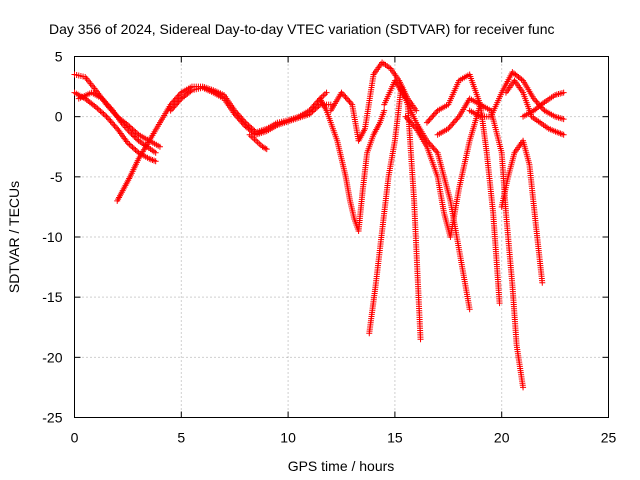 The width and height of the screenshot is (640, 480). Describe the element at coordinates (14, 237) in the screenshot. I see `y-axis-label: SDTVAR / TECUs` at that location.